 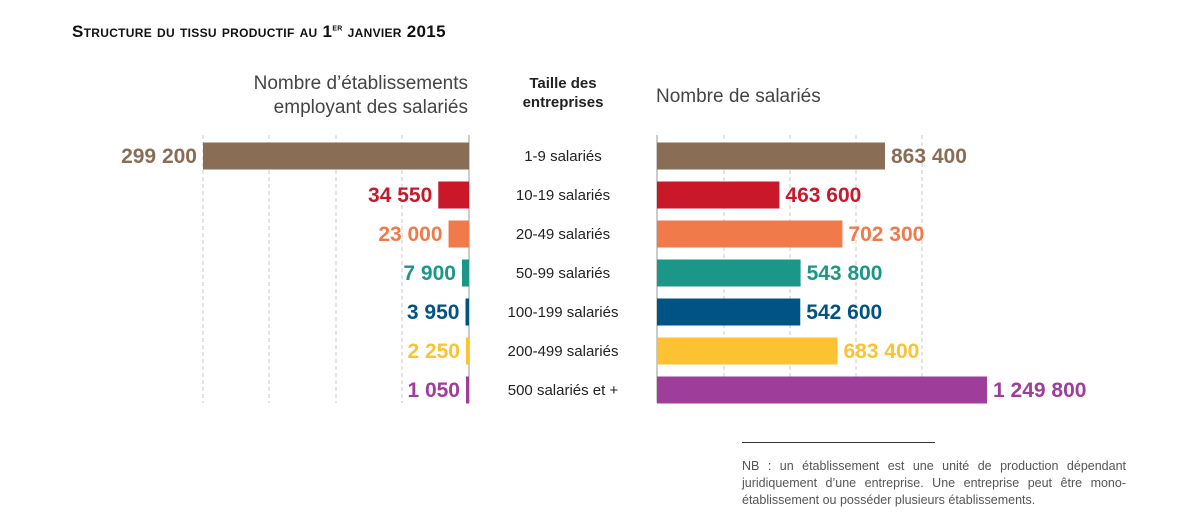 What do you see at coordinates (881, 351) in the screenshot?
I see `right-value-label: 683 400` at bounding box center [881, 351].